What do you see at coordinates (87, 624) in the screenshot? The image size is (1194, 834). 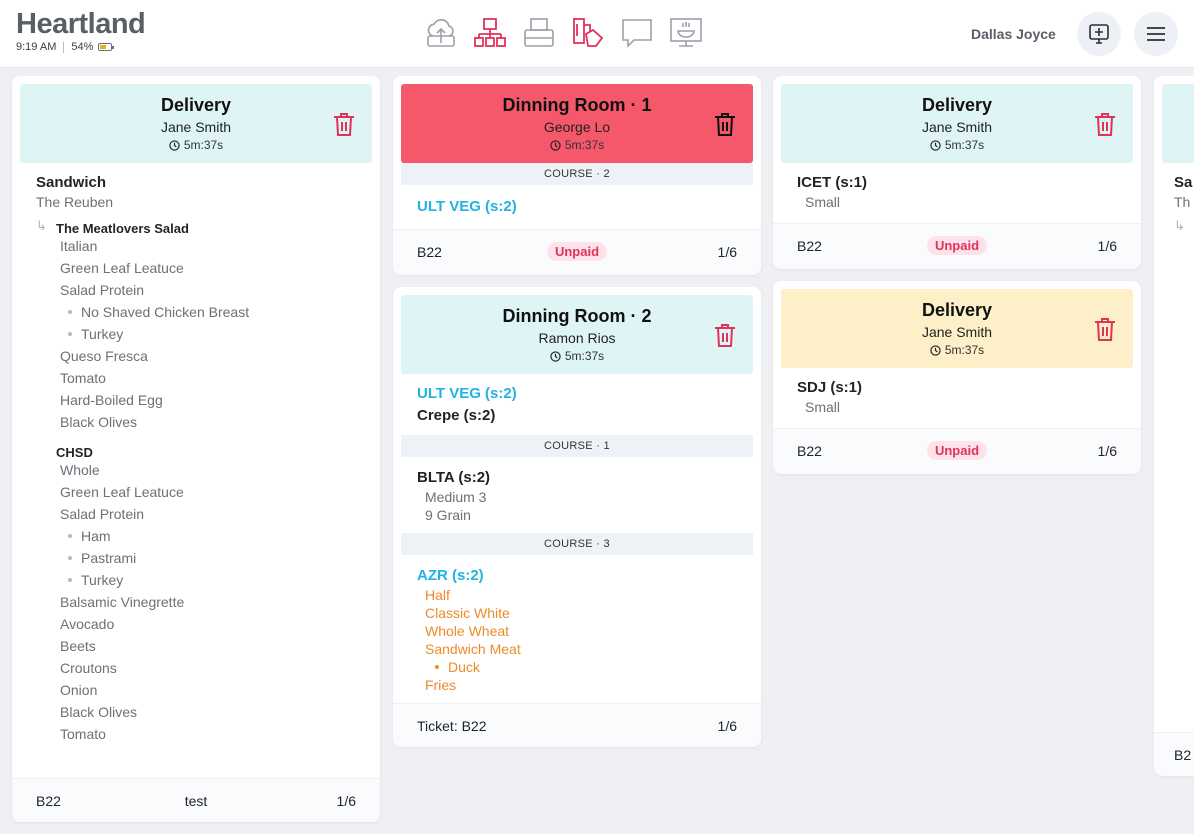 I see `modifier: Avocado` at bounding box center [87, 624].